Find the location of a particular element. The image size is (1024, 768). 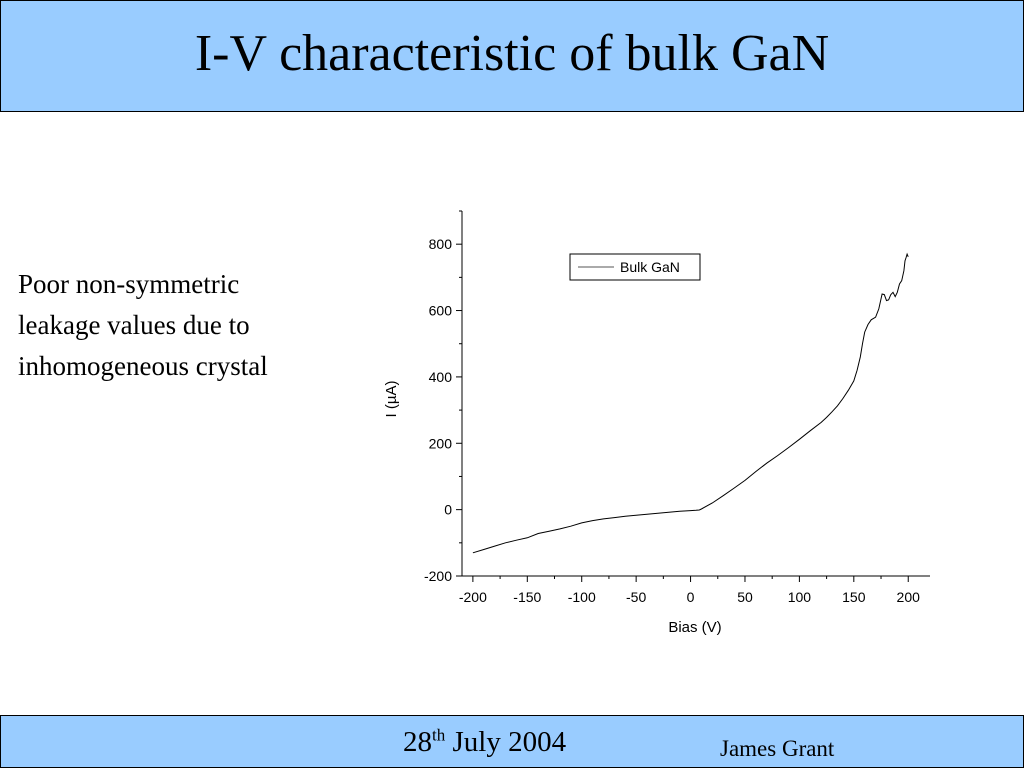

x-tick-label: -100 is located at coordinates (582, 597).